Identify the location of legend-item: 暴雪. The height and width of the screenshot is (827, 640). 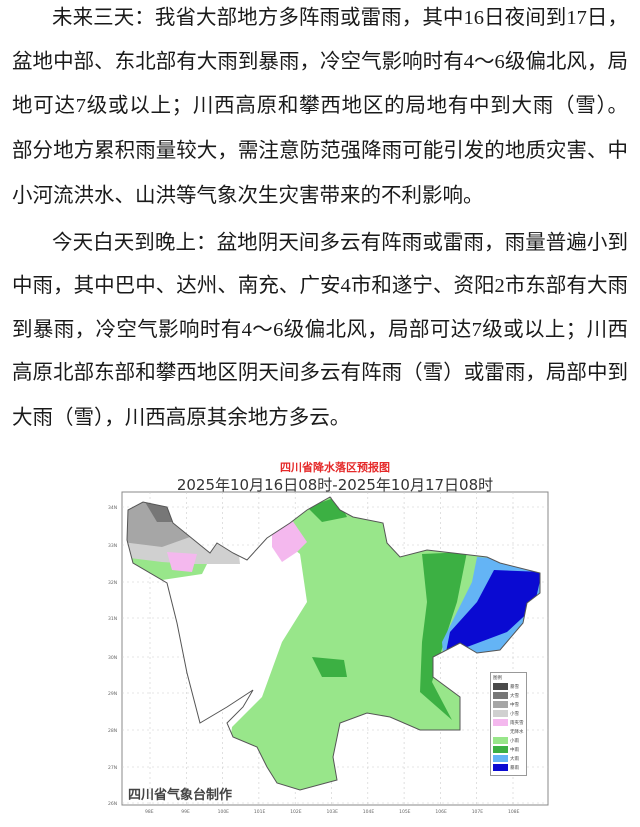
(508, 686).